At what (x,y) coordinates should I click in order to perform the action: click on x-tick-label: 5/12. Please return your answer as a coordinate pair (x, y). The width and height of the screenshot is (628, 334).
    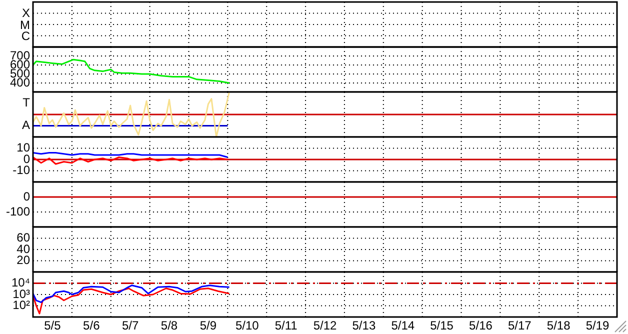
    Looking at the image, I should click on (325, 325).